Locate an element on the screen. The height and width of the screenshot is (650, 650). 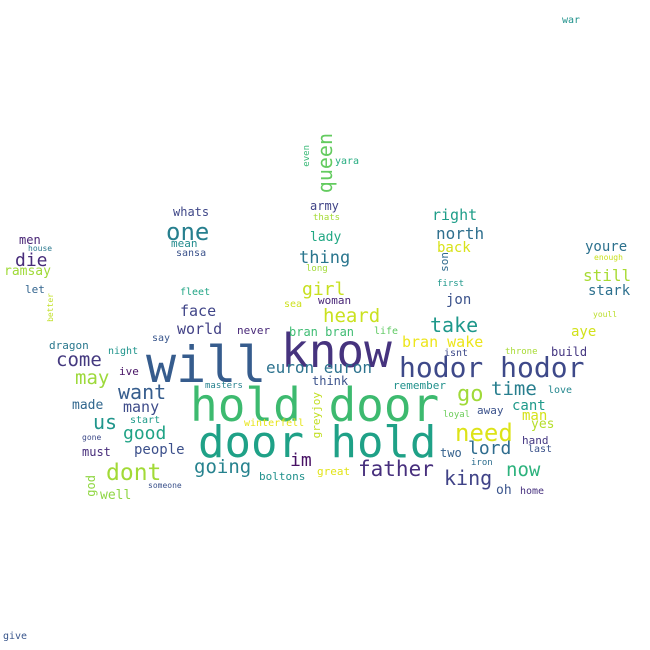
word-im: im is located at coordinates (301, 460).